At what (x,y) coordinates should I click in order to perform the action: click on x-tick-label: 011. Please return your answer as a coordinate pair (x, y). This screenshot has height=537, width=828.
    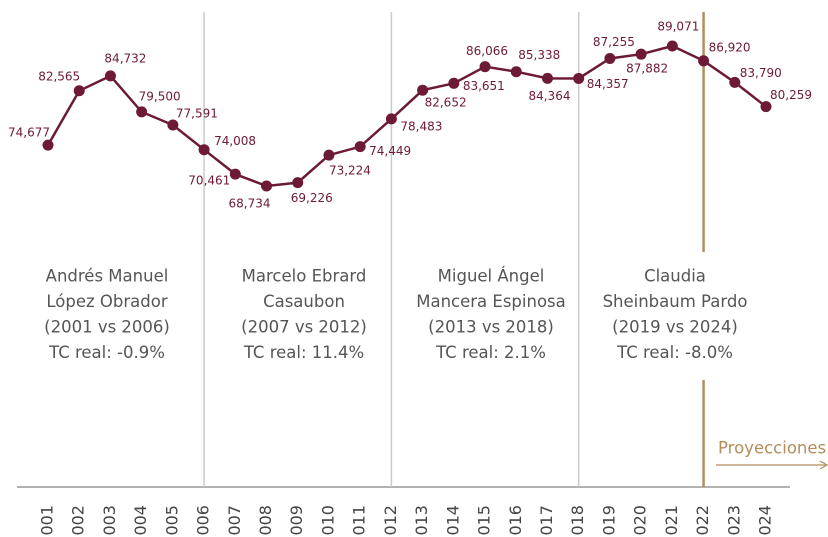
    Looking at the image, I should click on (359, 520).